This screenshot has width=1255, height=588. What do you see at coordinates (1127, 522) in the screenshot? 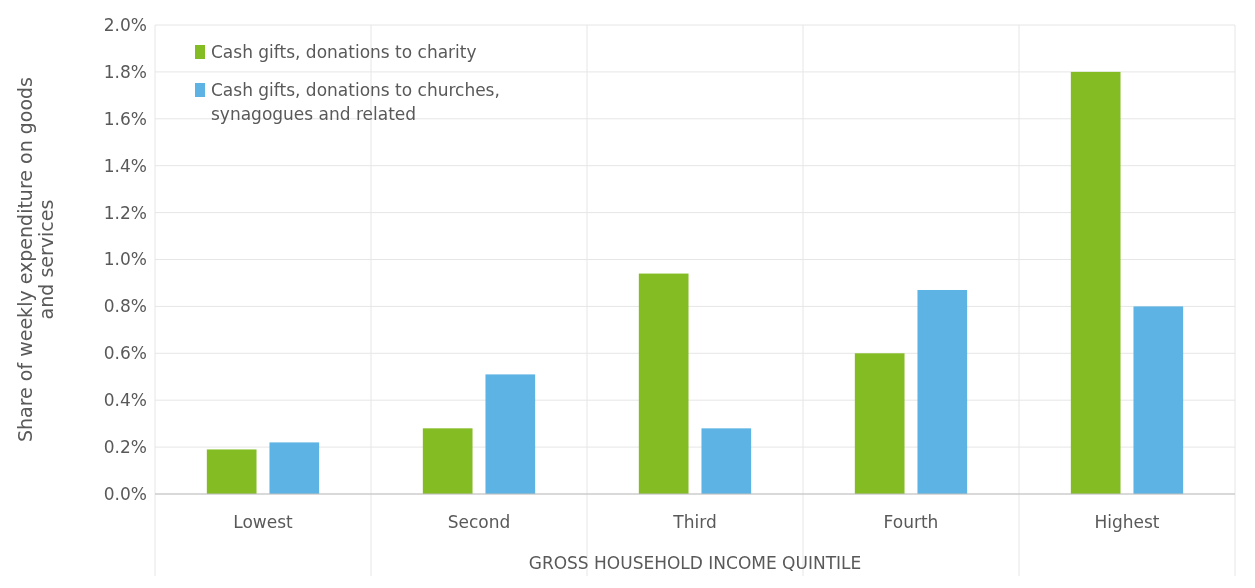
I see `x-tick-label: Highest` at bounding box center [1127, 522].